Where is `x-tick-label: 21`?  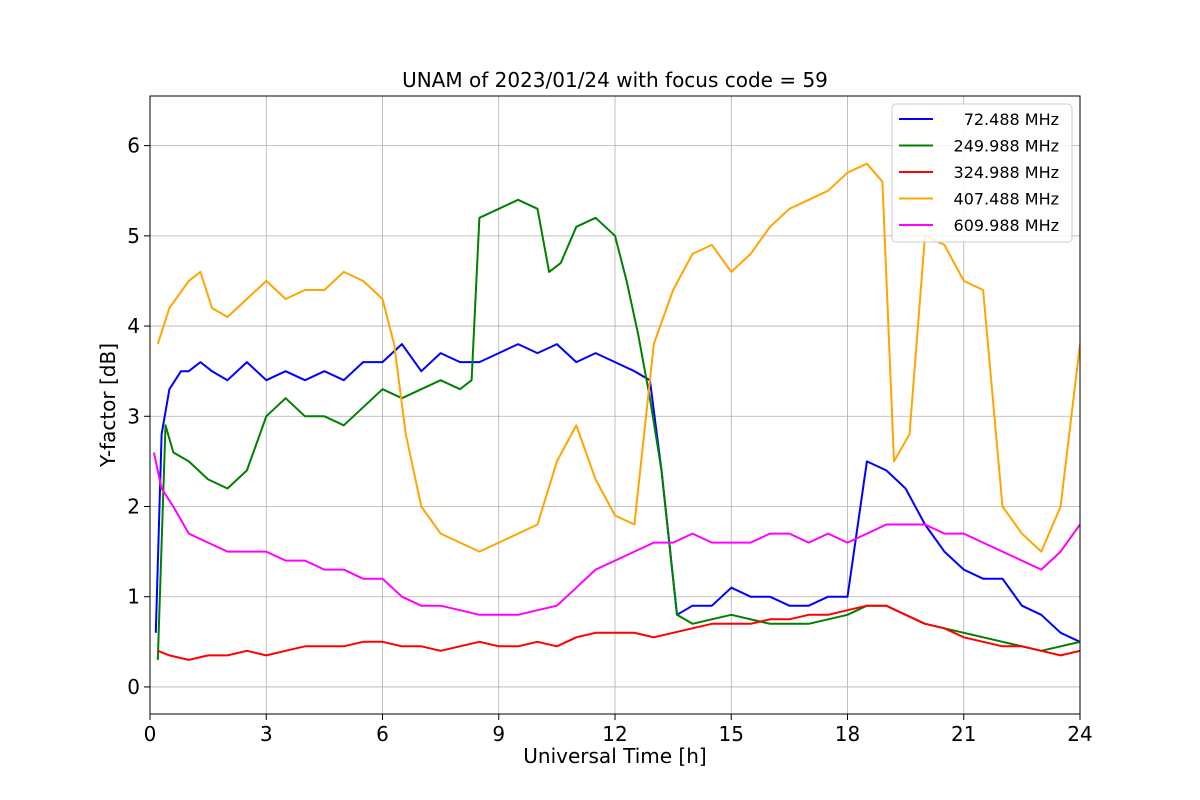
x-tick-label: 21 is located at coordinates (963, 734).